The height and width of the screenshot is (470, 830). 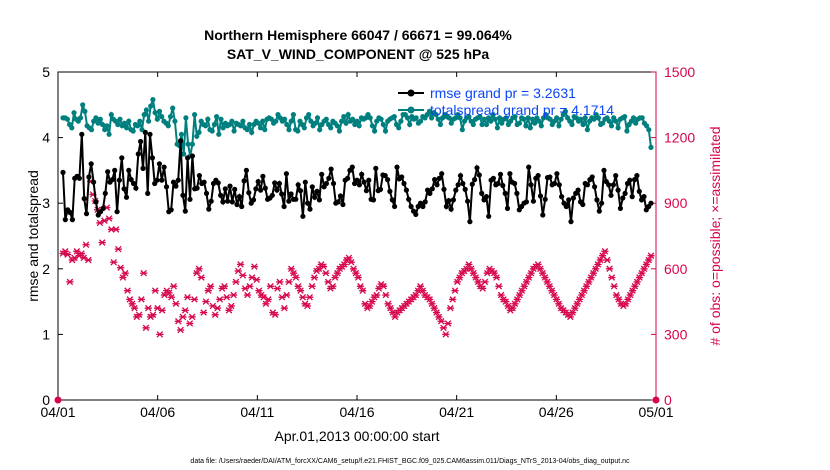 I want to click on x-tick-label: 04/26, so click(x=556, y=412).